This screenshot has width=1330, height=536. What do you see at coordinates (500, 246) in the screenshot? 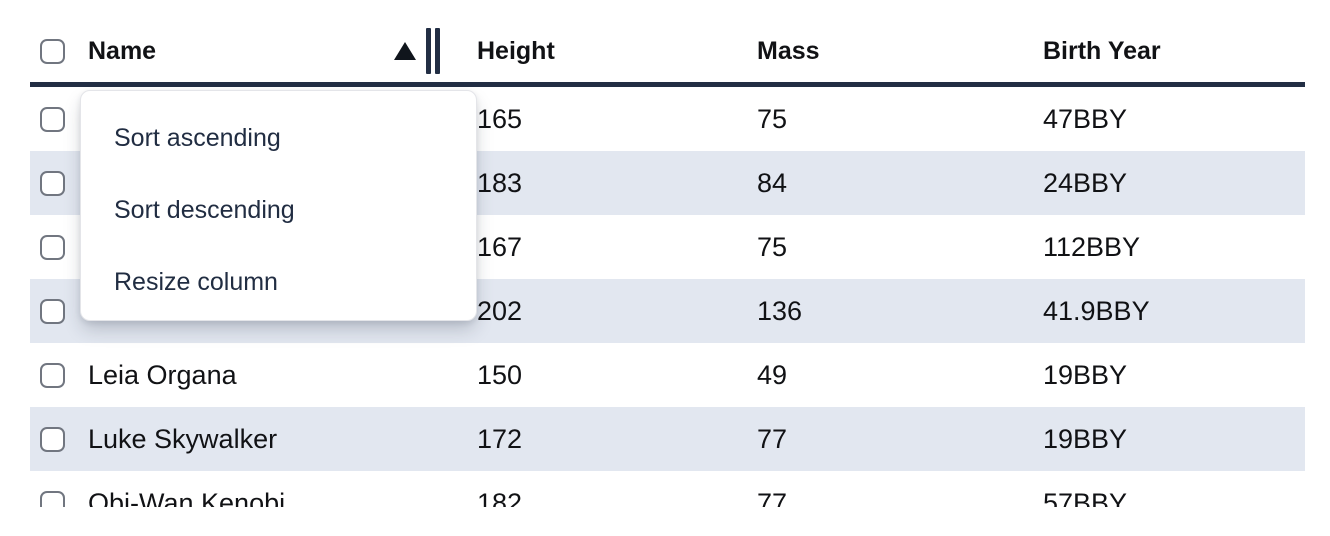
I see `cell-height: 167` at bounding box center [500, 246].